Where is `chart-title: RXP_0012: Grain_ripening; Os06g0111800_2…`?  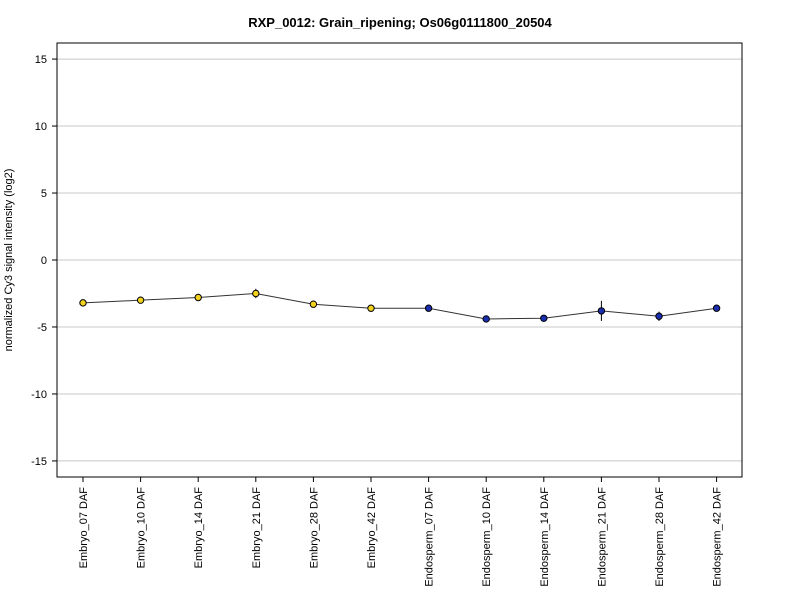 chart-title: RXP_0012: Grain_ripening; Os06g0111800_2… is located at coordinates (400, 22).